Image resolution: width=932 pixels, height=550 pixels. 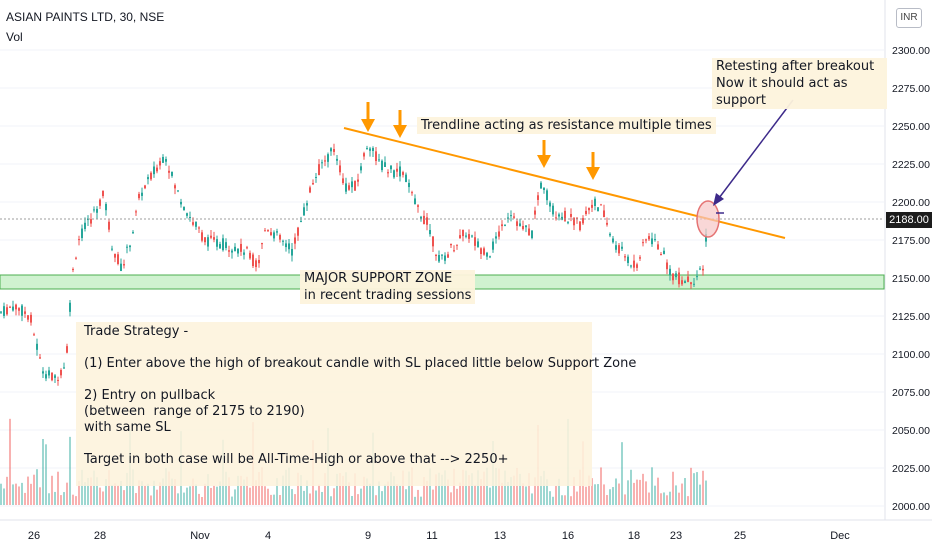 What do you see at coordinates (911, 127) in the screenshot?
I see `y-tick-label: 2250.00` at bounding box center [911, 127].